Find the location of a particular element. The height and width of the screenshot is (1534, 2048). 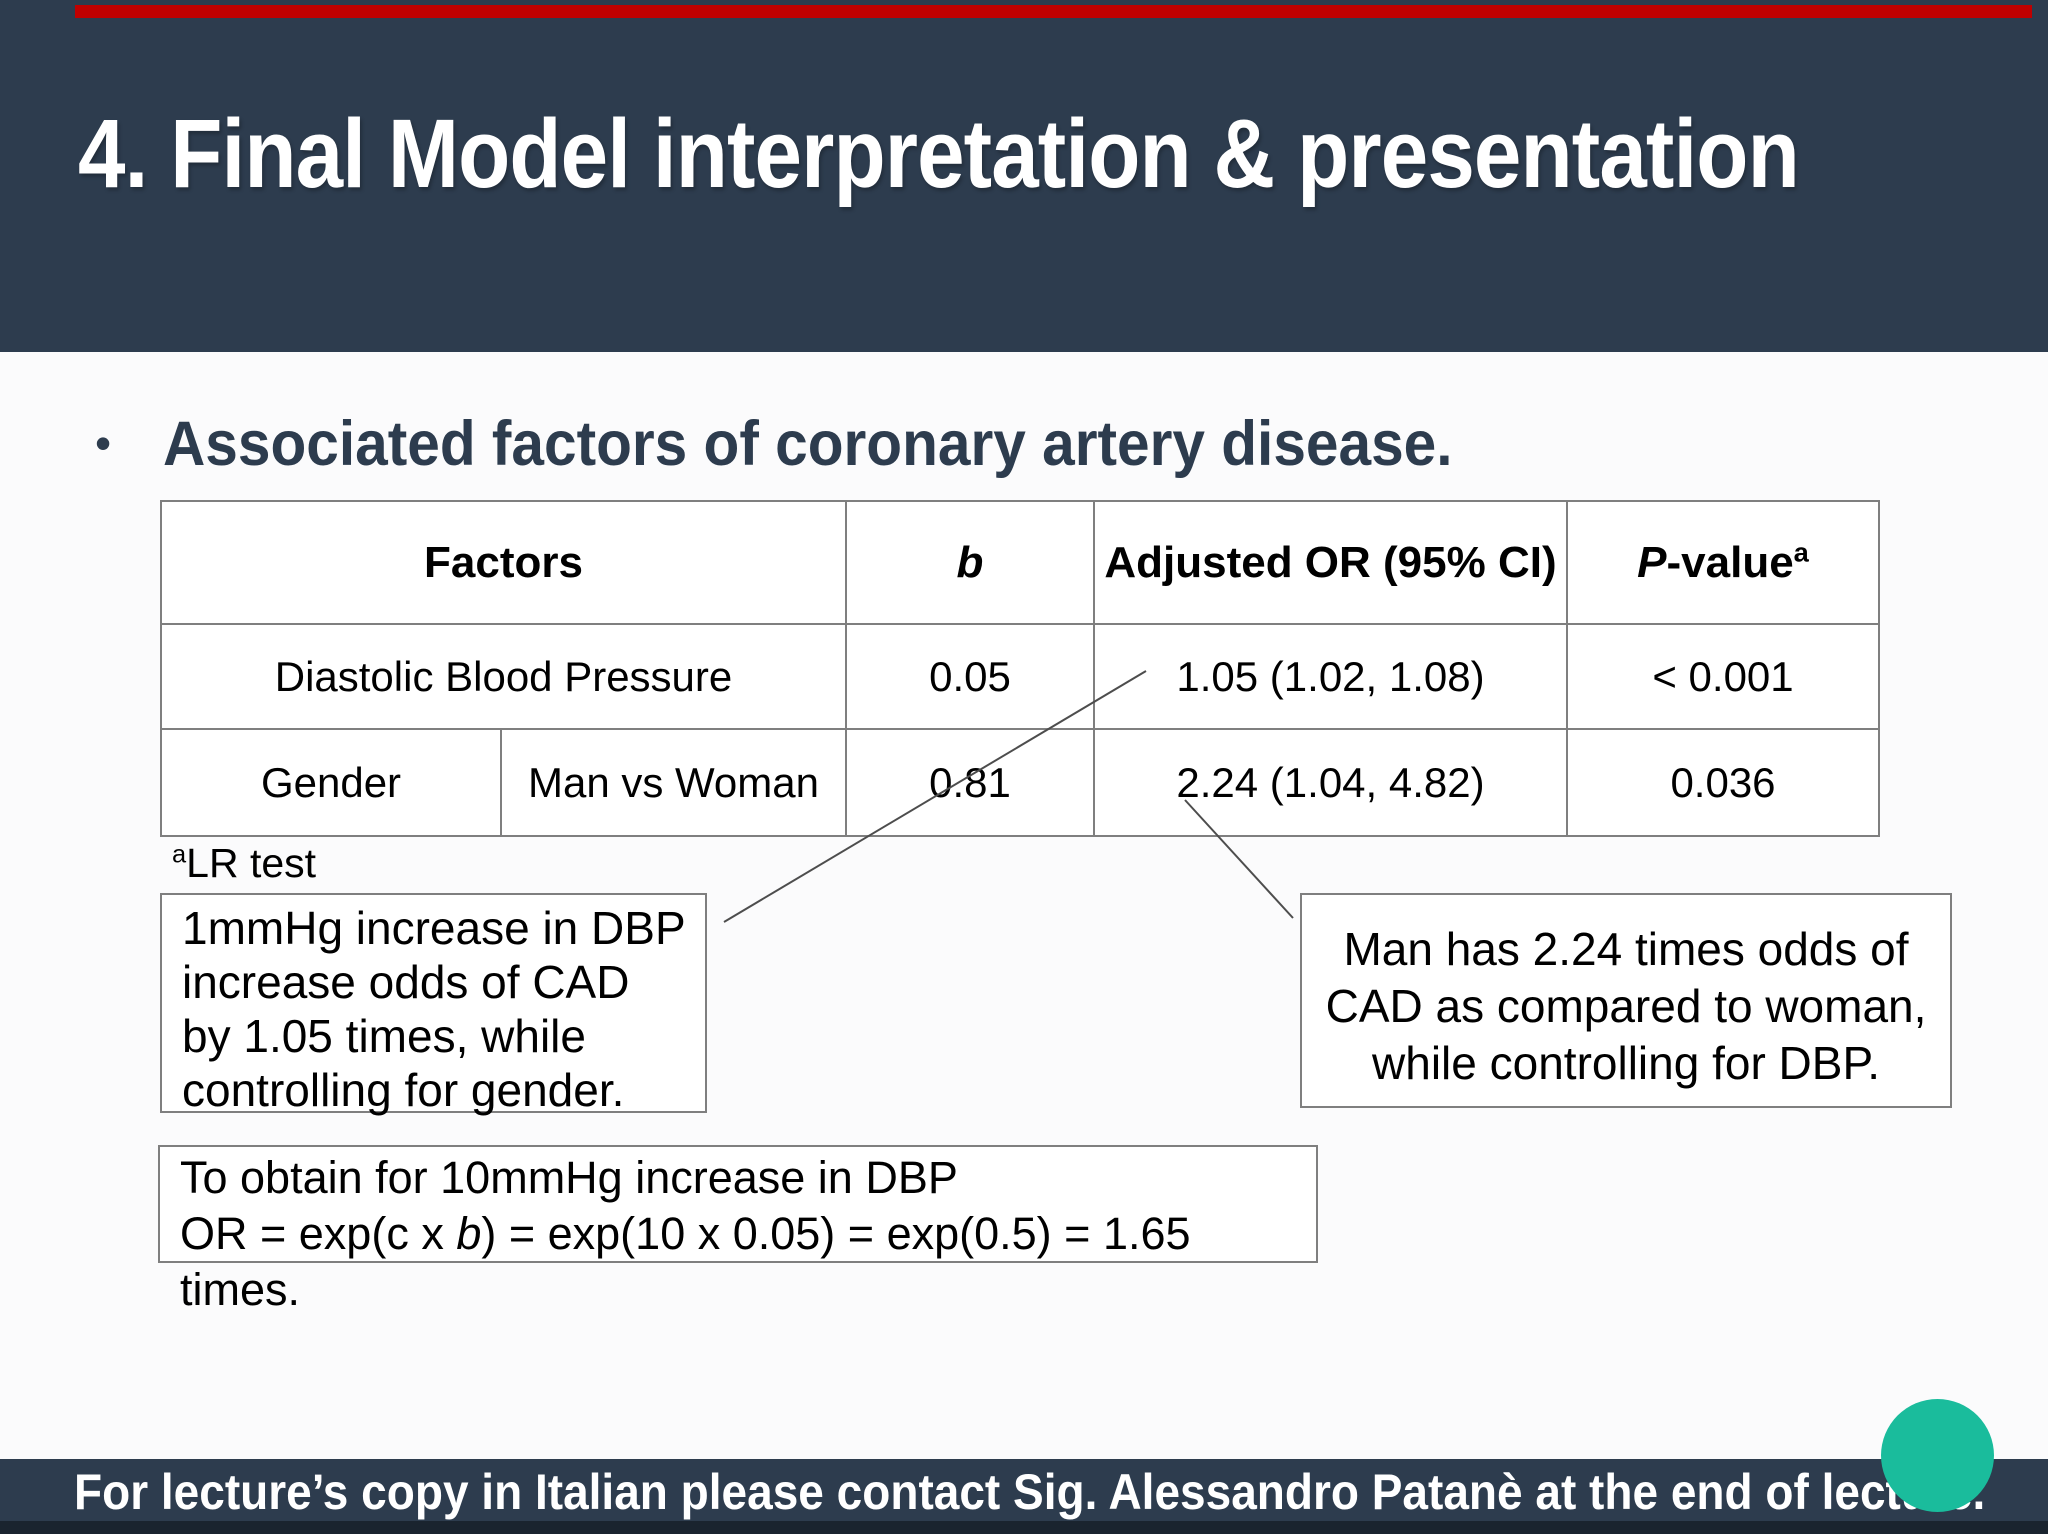

cell-factor: Gender is located at coordinates (331, 782).